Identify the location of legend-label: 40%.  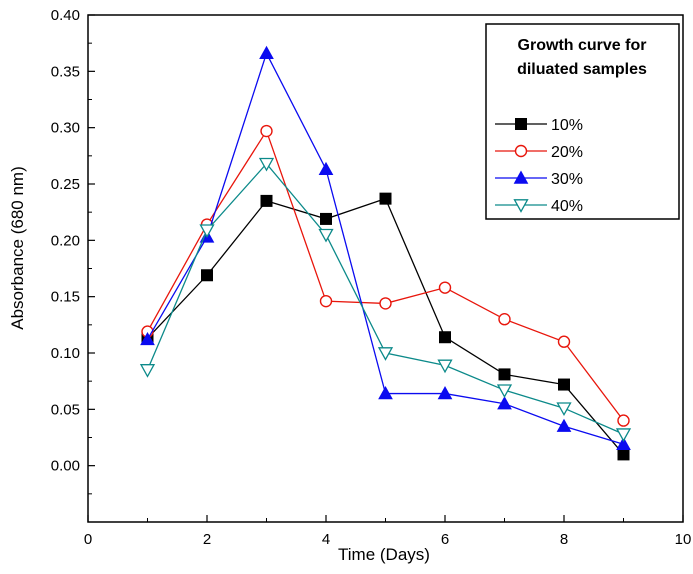
(567, 206).